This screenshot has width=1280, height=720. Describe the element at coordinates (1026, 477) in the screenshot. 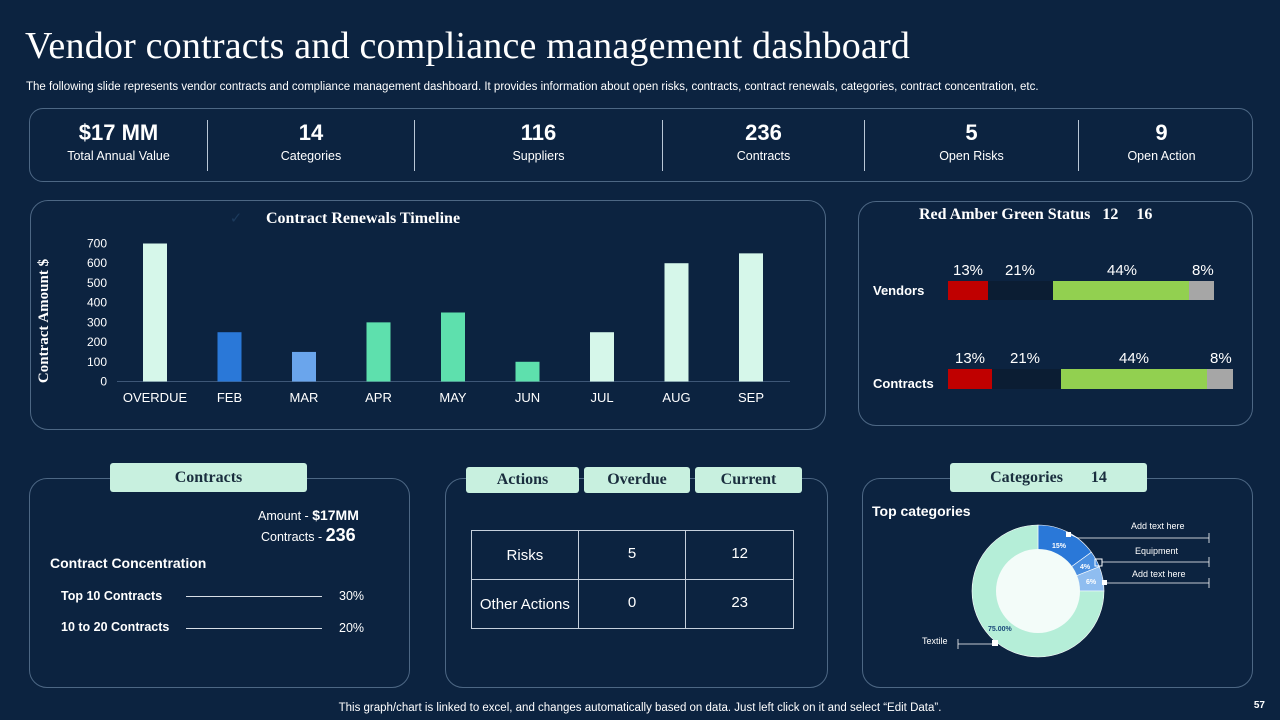

I see `categories-tab-label: Categories` at that location.